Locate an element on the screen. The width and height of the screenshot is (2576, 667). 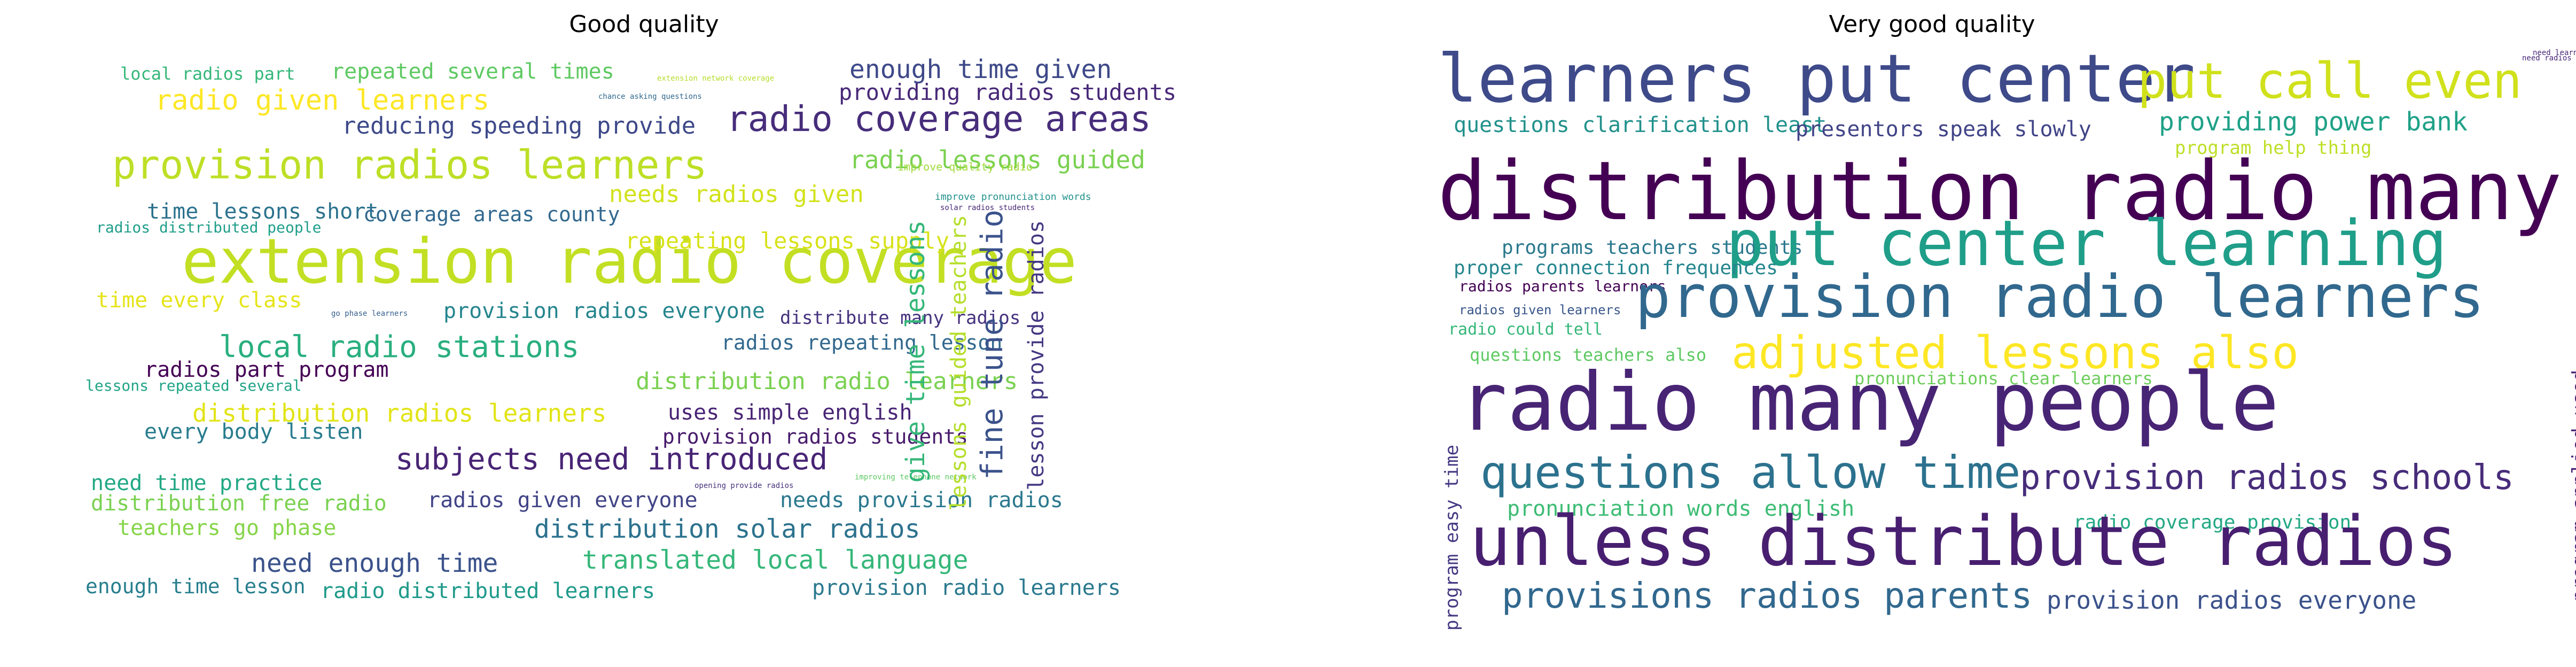
cloud-word: distribution free radio is located at coordinates (239, 504).